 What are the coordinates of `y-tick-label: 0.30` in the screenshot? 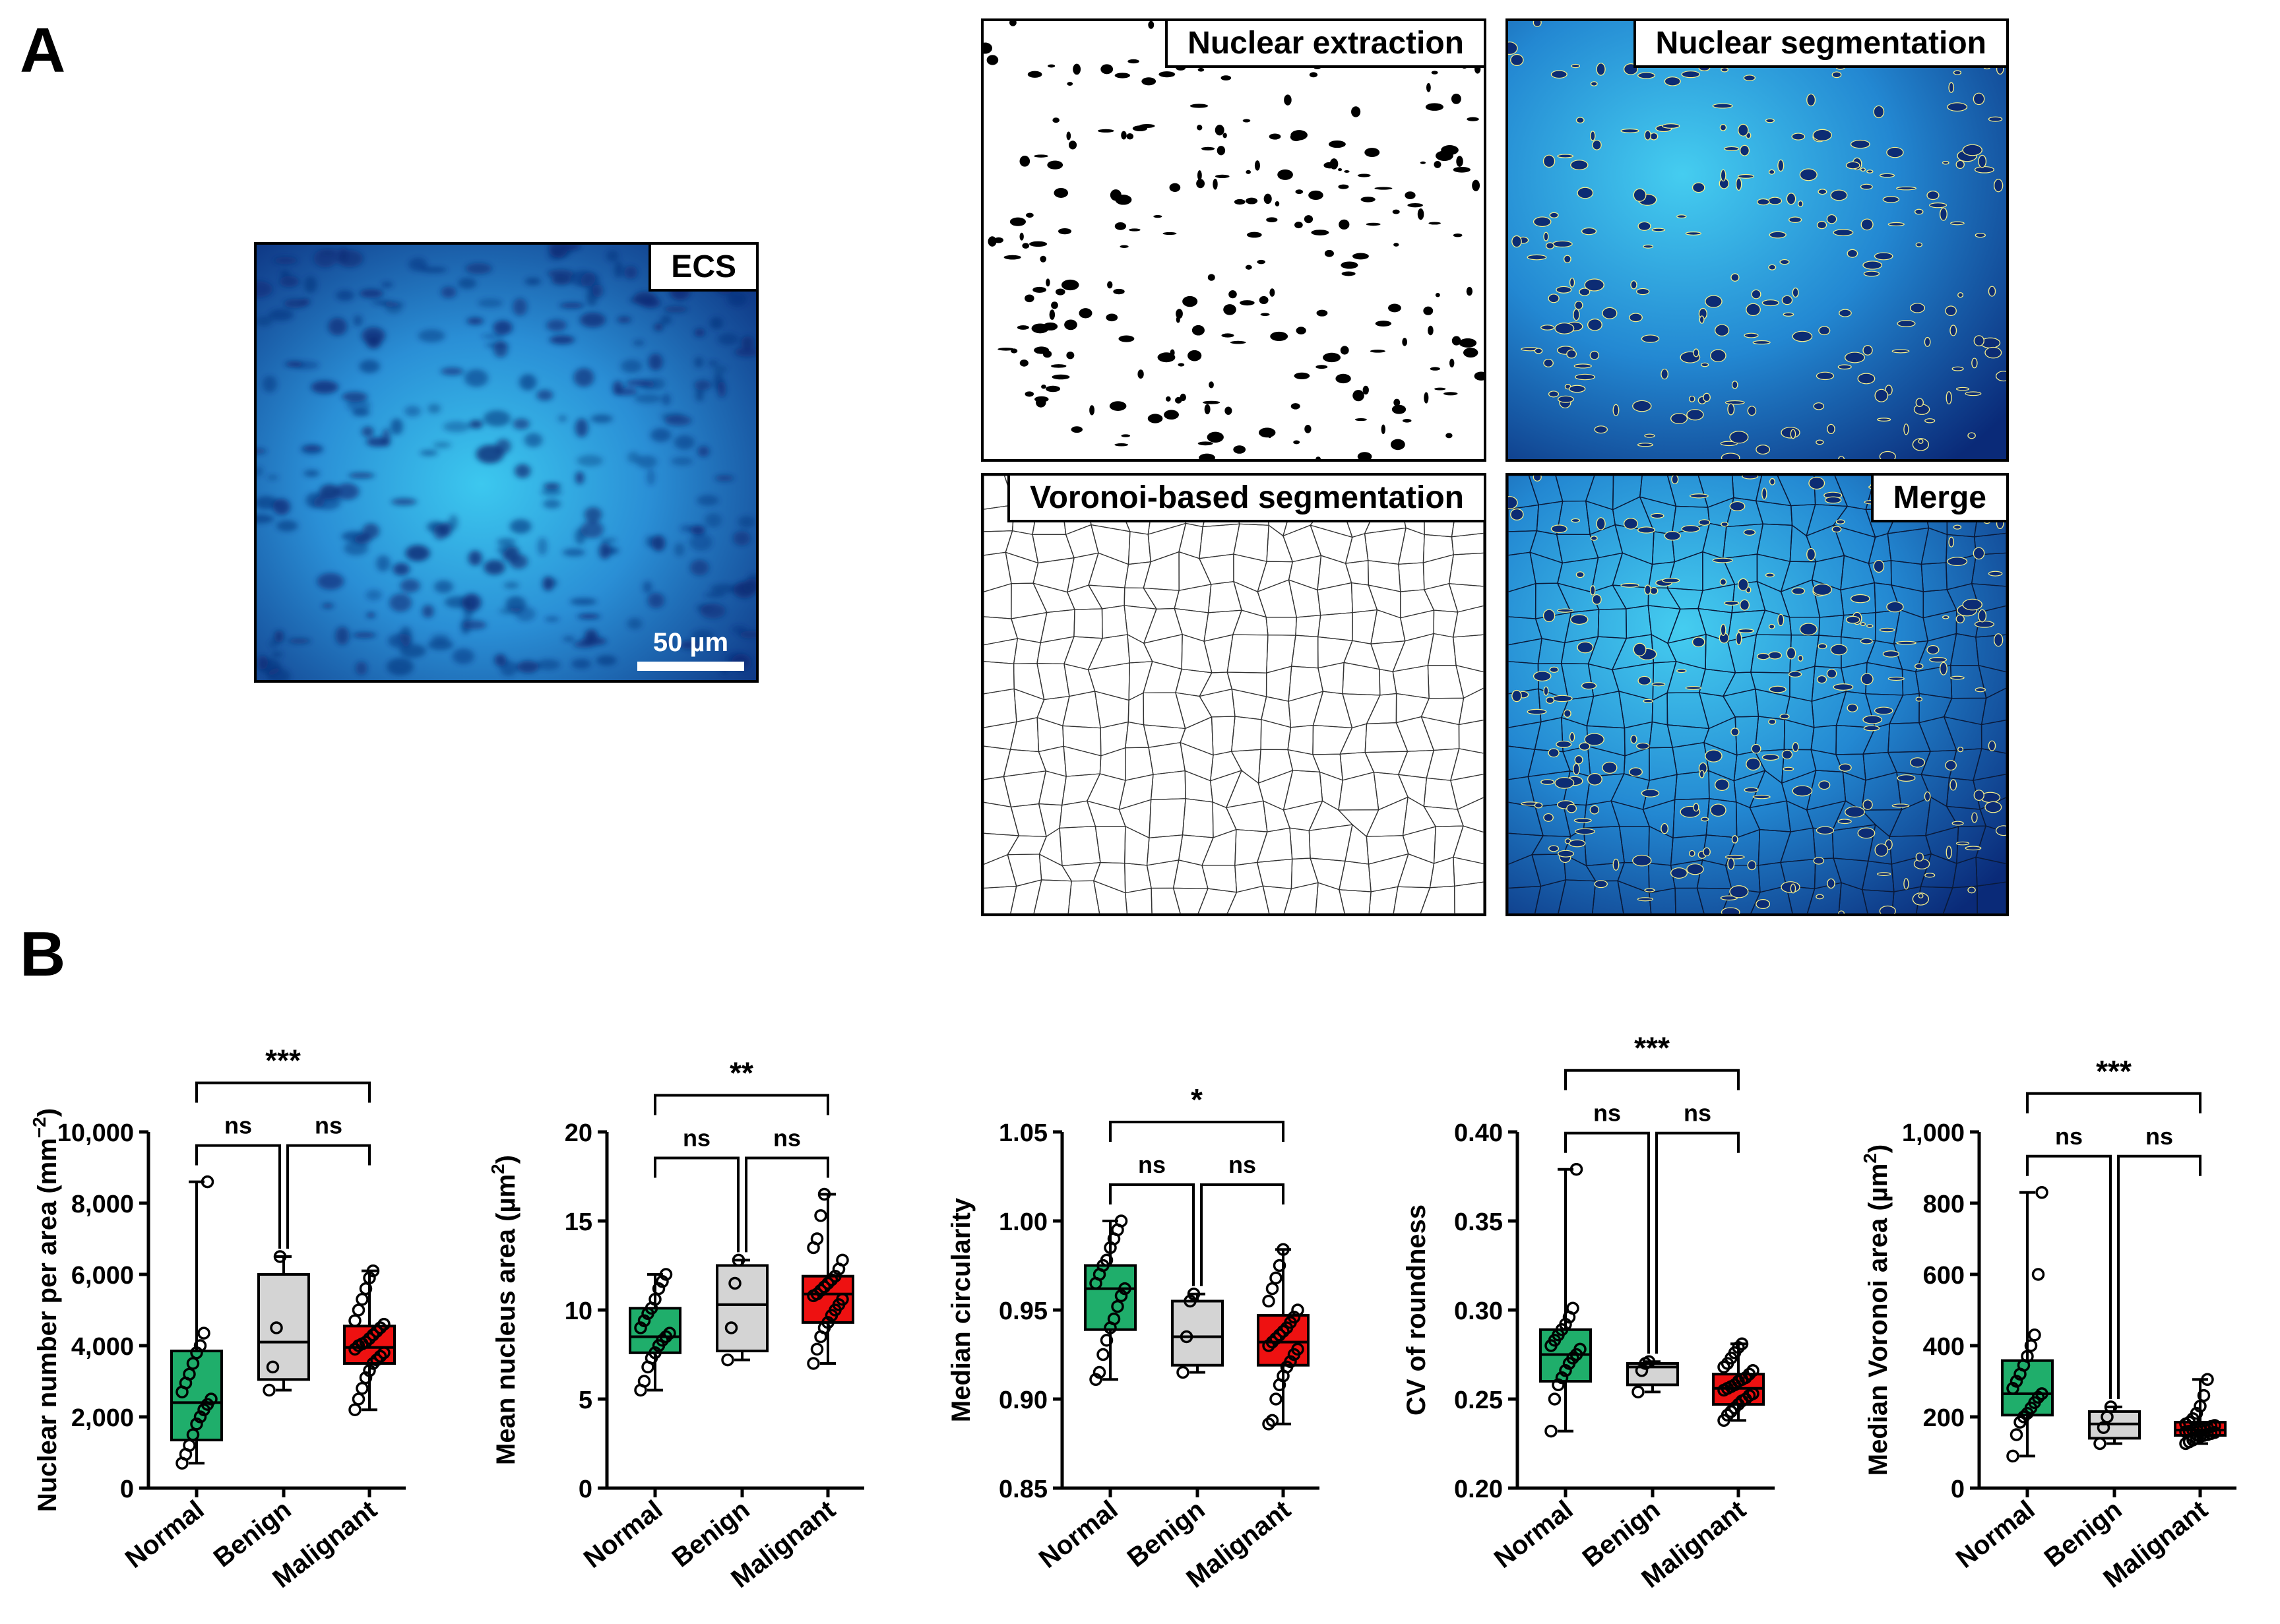 It's located at (1478, 1311).